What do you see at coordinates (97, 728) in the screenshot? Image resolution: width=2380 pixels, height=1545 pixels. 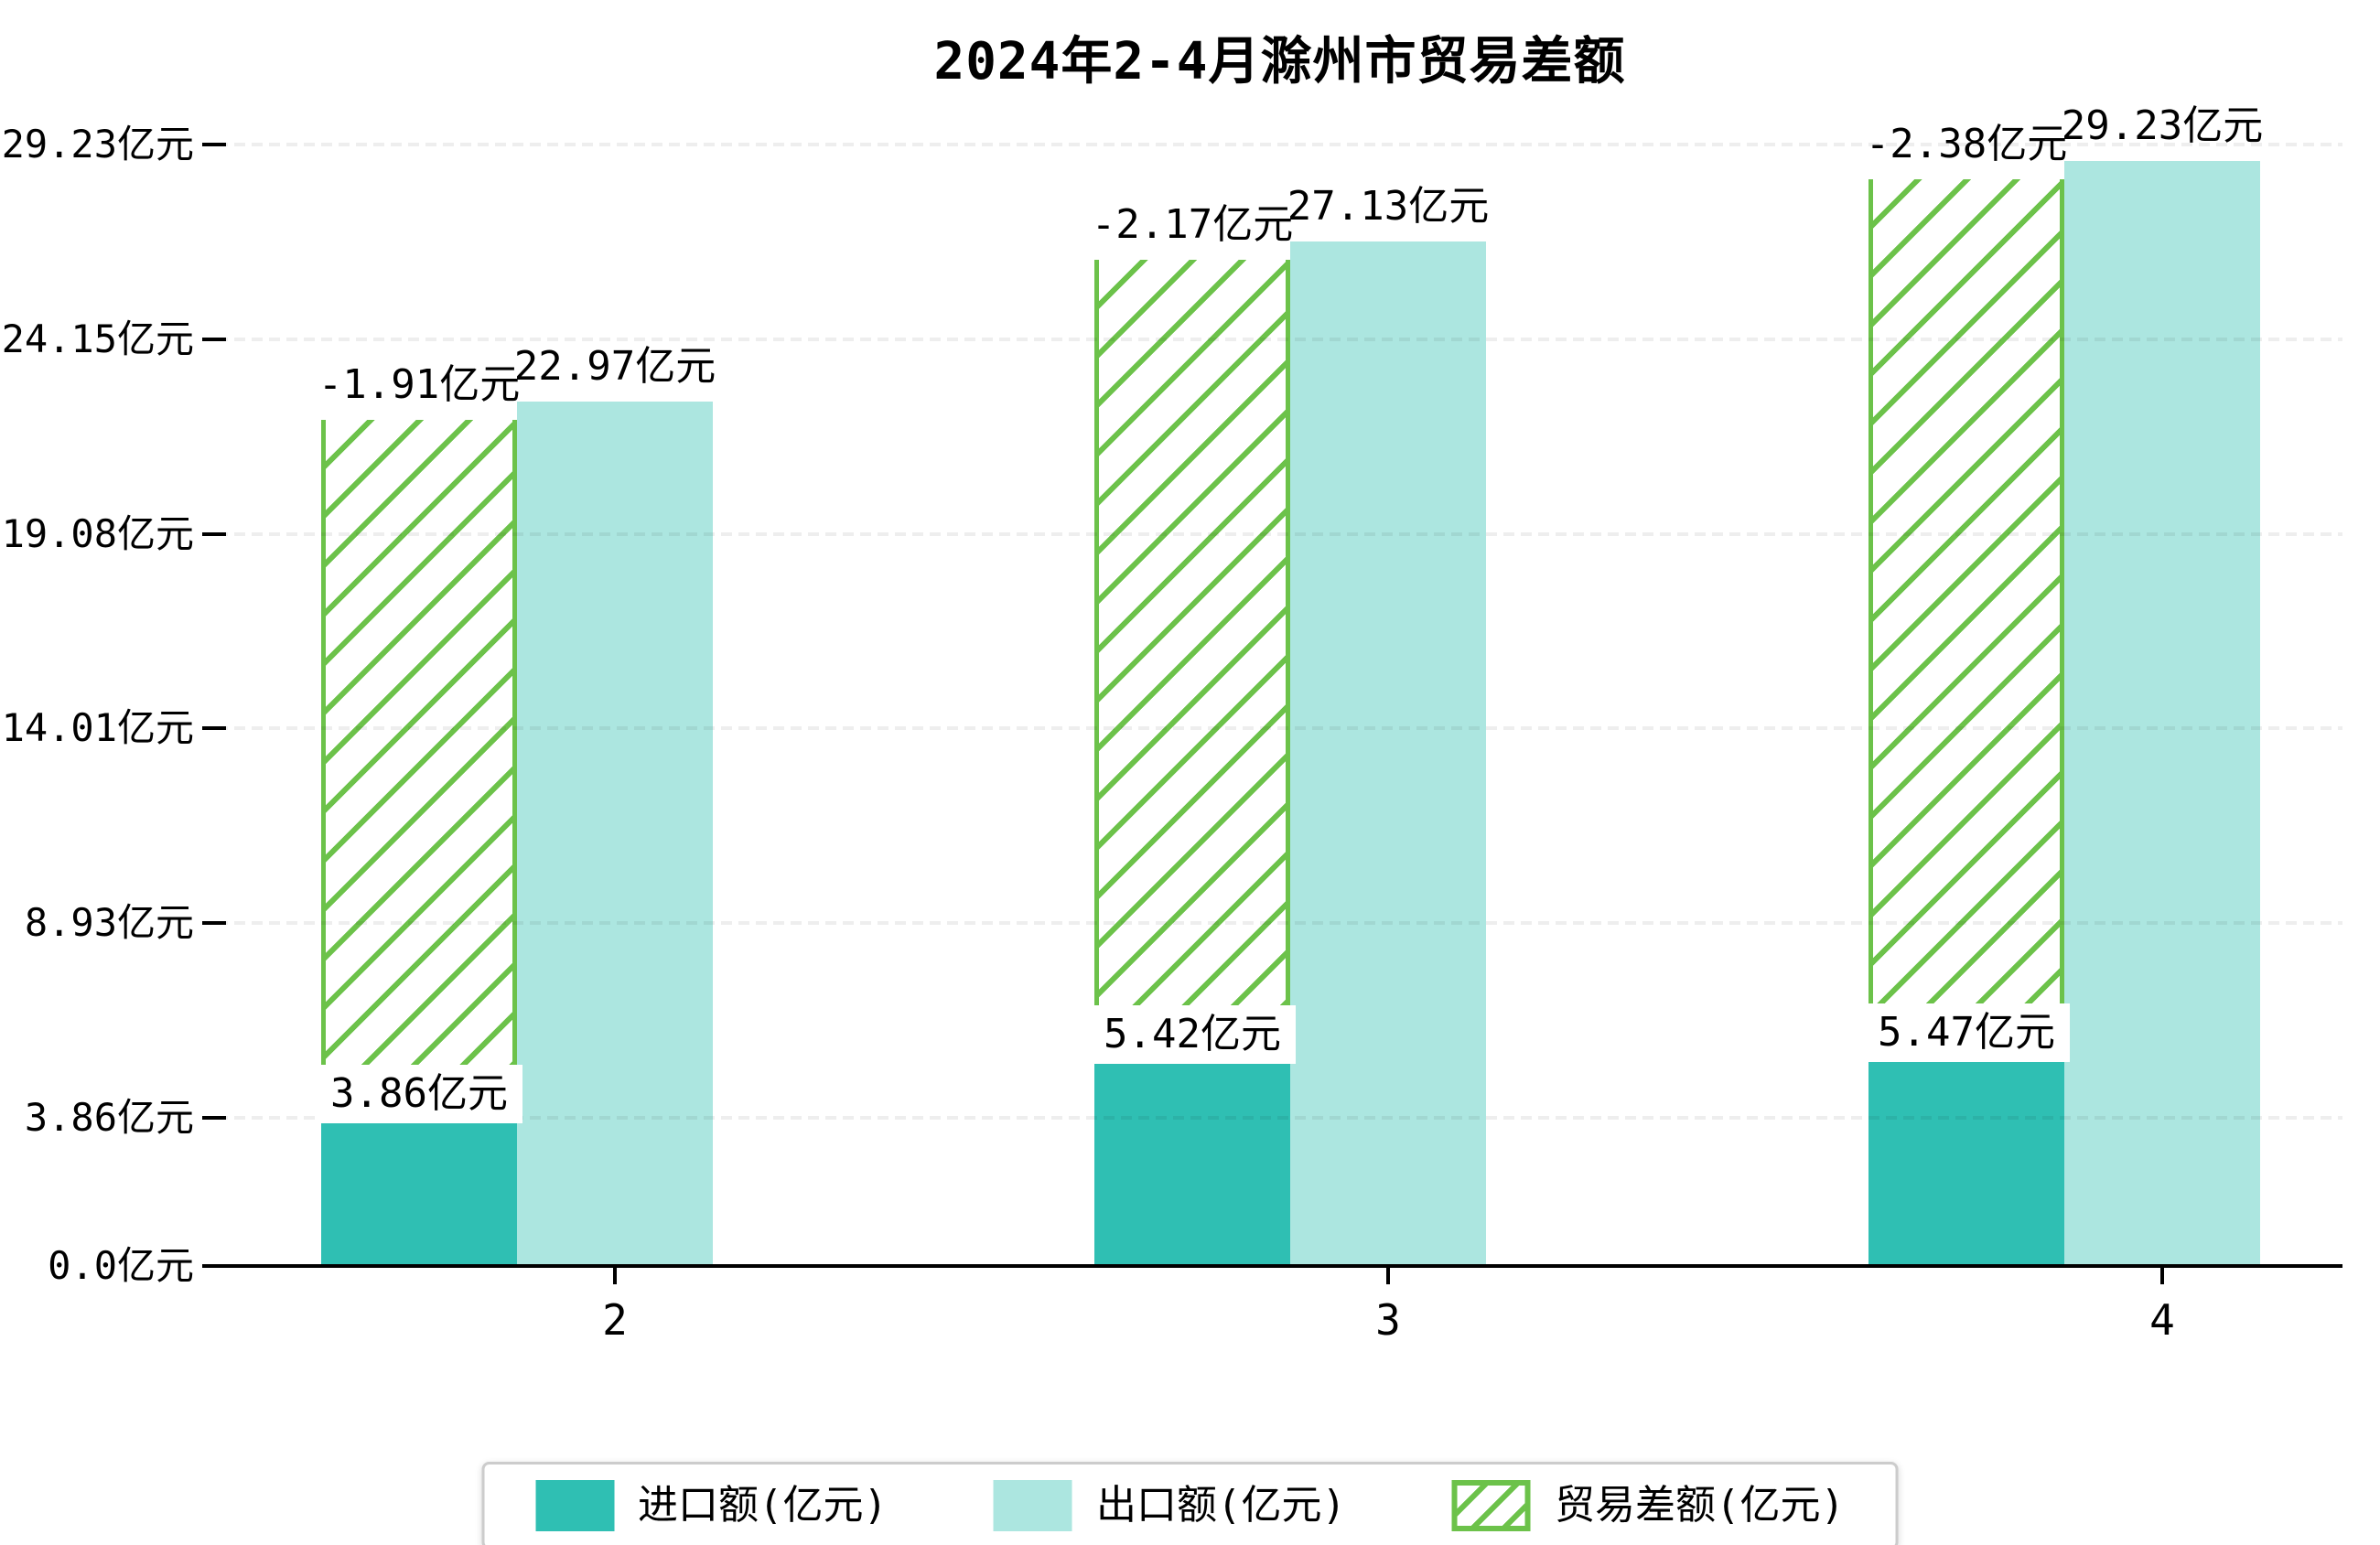 I see `y-tick-label: 14.01亿元` at bounding box center [97, 728].